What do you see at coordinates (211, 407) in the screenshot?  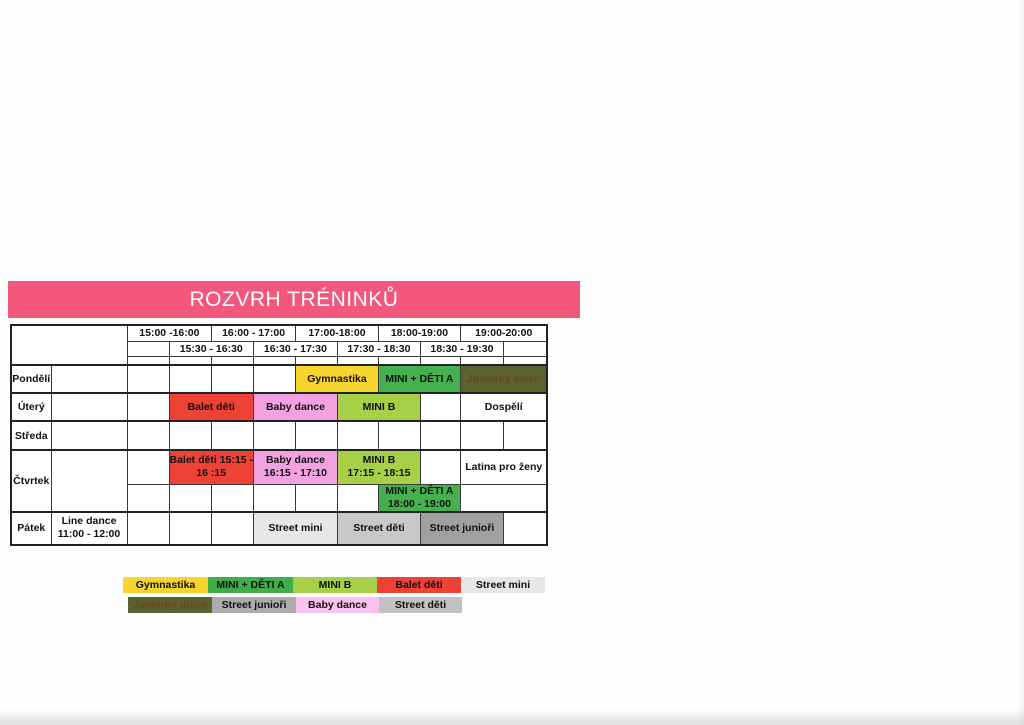 I see `cell-balet-deti: Balet děti` at bounding box center [211, 407].